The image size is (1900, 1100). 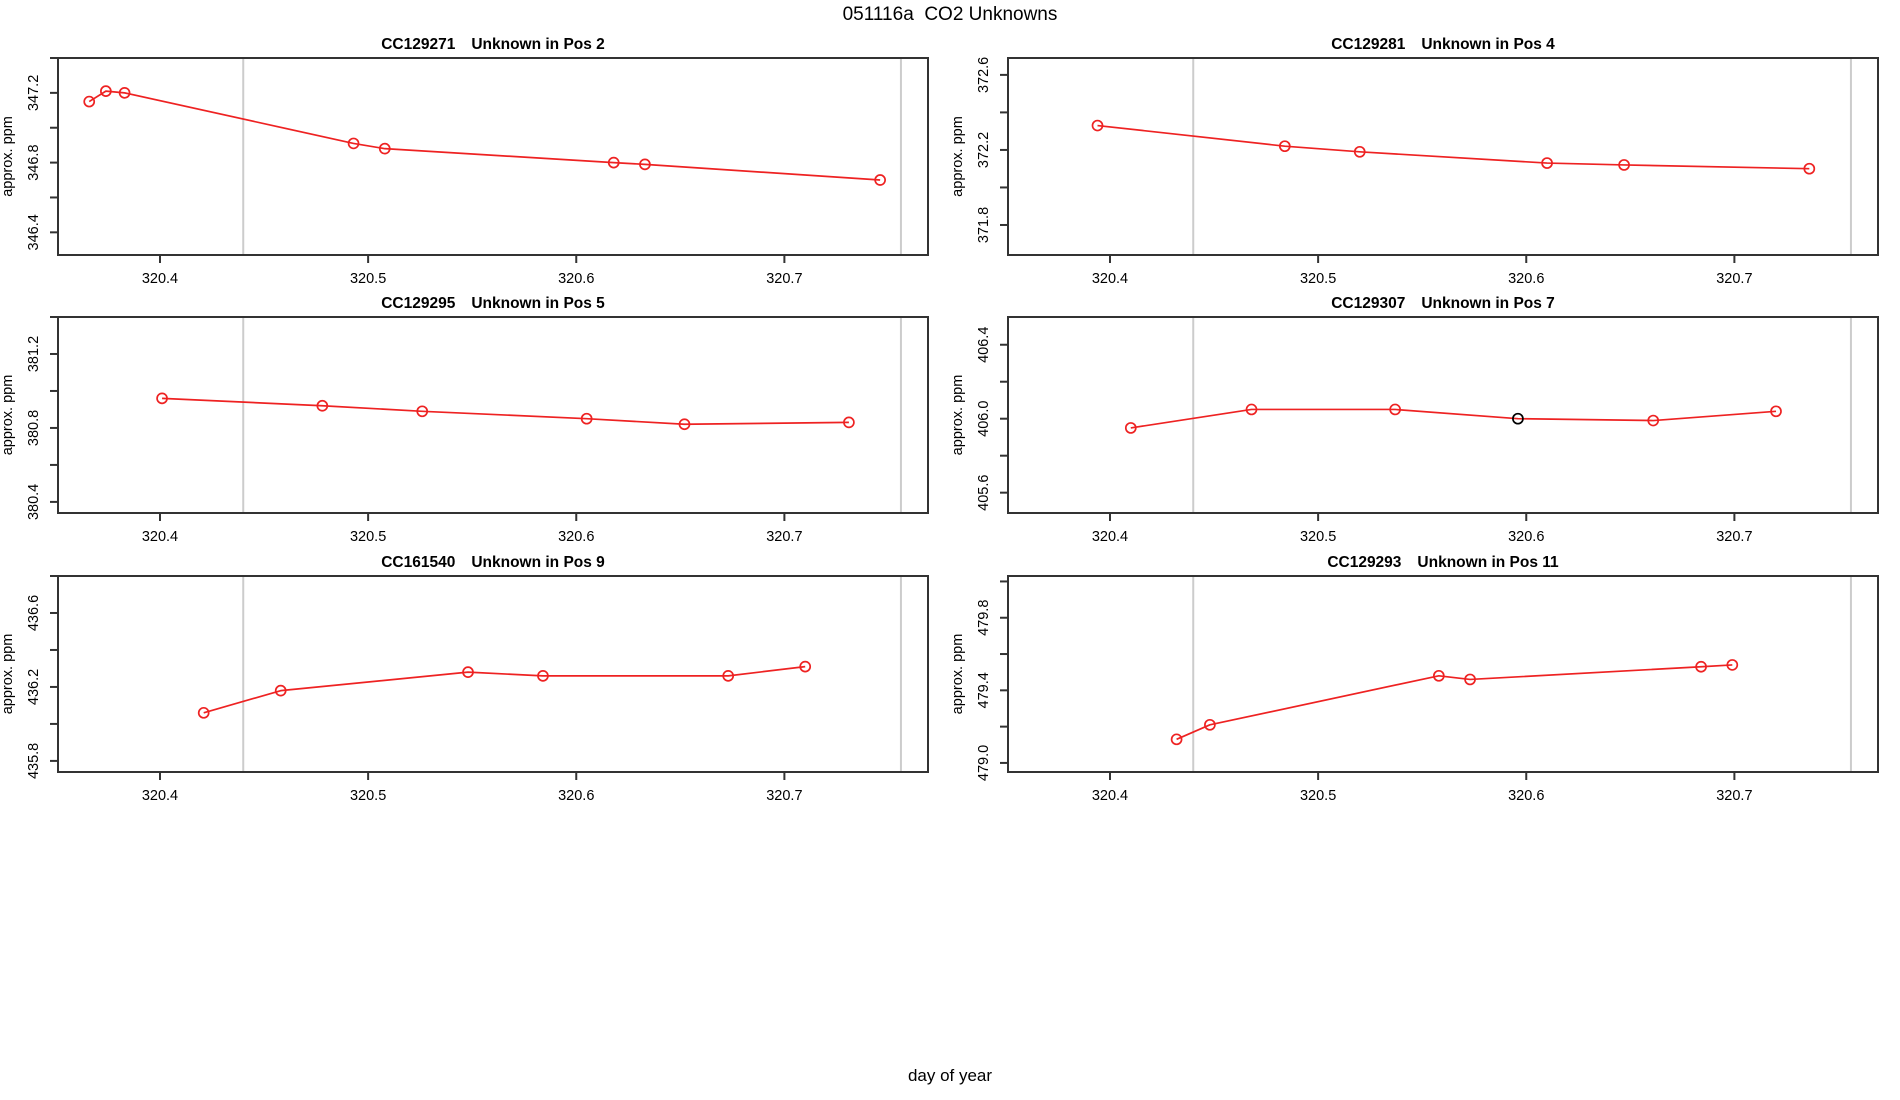 What do you see at coordinates (984, 419) in the screenshot?
I see `y-tick-label: 406.0` at bounding box center [984, 419].